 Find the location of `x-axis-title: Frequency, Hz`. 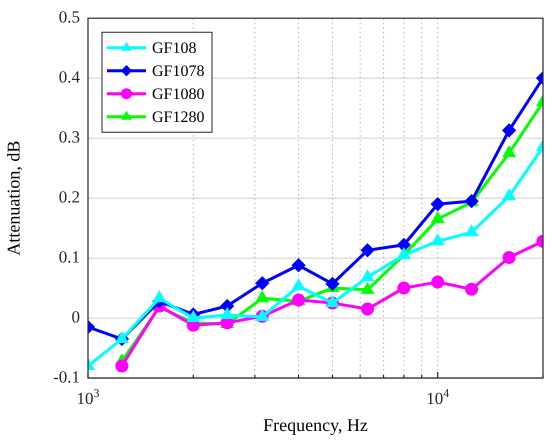

x-axis-title: Frequency, Hz is located at coordinates (315, 424).